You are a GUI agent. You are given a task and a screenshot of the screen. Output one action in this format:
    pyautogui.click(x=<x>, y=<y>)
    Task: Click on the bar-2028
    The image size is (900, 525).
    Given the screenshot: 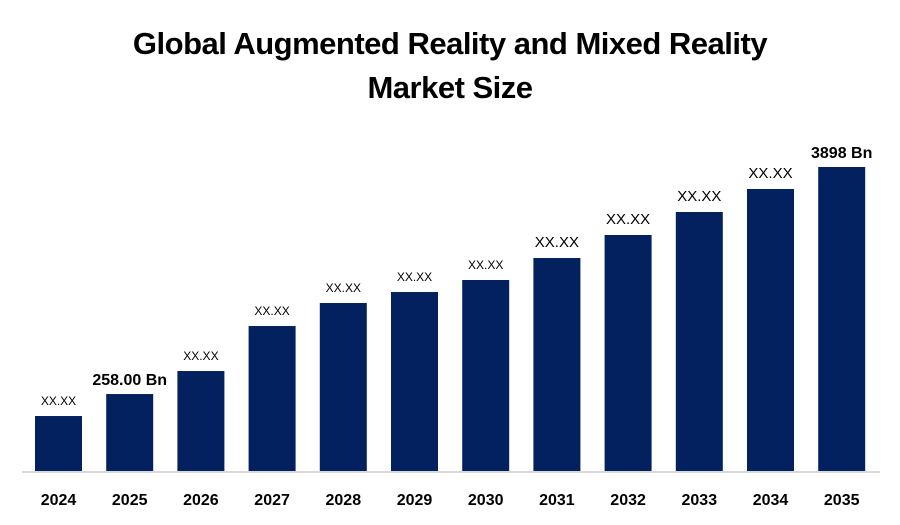 What is the action you would take?
    pyautogui.click(x=343, y=387)
    